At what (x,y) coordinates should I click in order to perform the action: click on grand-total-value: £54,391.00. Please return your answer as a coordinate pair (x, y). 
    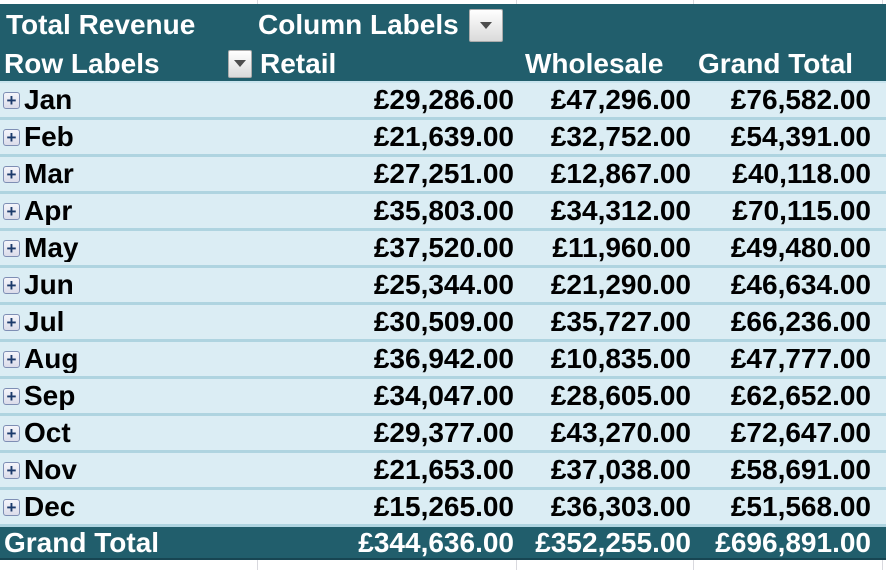
    Looking at the image, I should click on (800, 137).